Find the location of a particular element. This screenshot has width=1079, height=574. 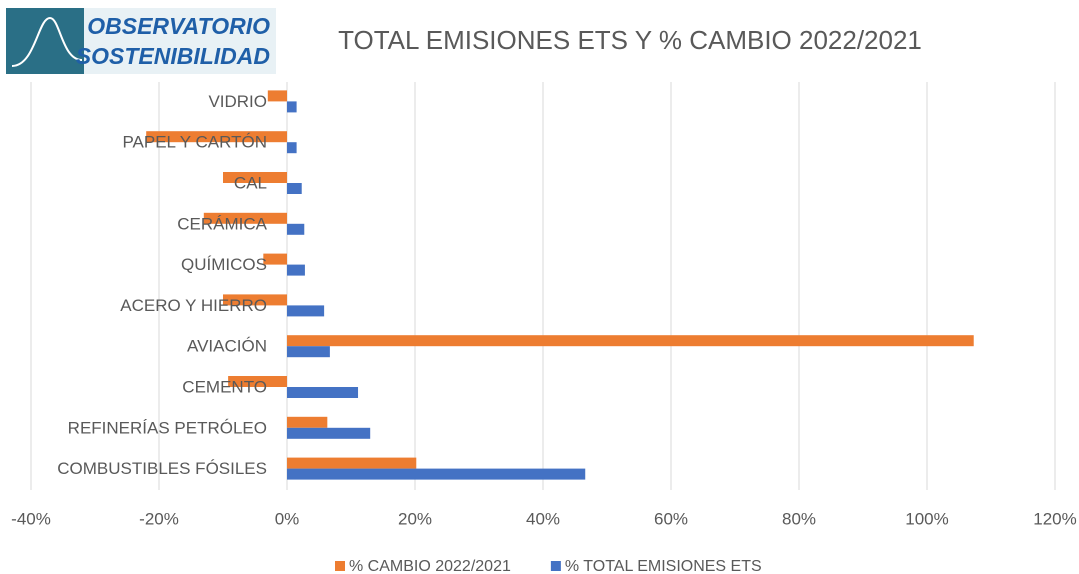

y-tick-label: AVIACIÓN is located at coordinates (227, 346).